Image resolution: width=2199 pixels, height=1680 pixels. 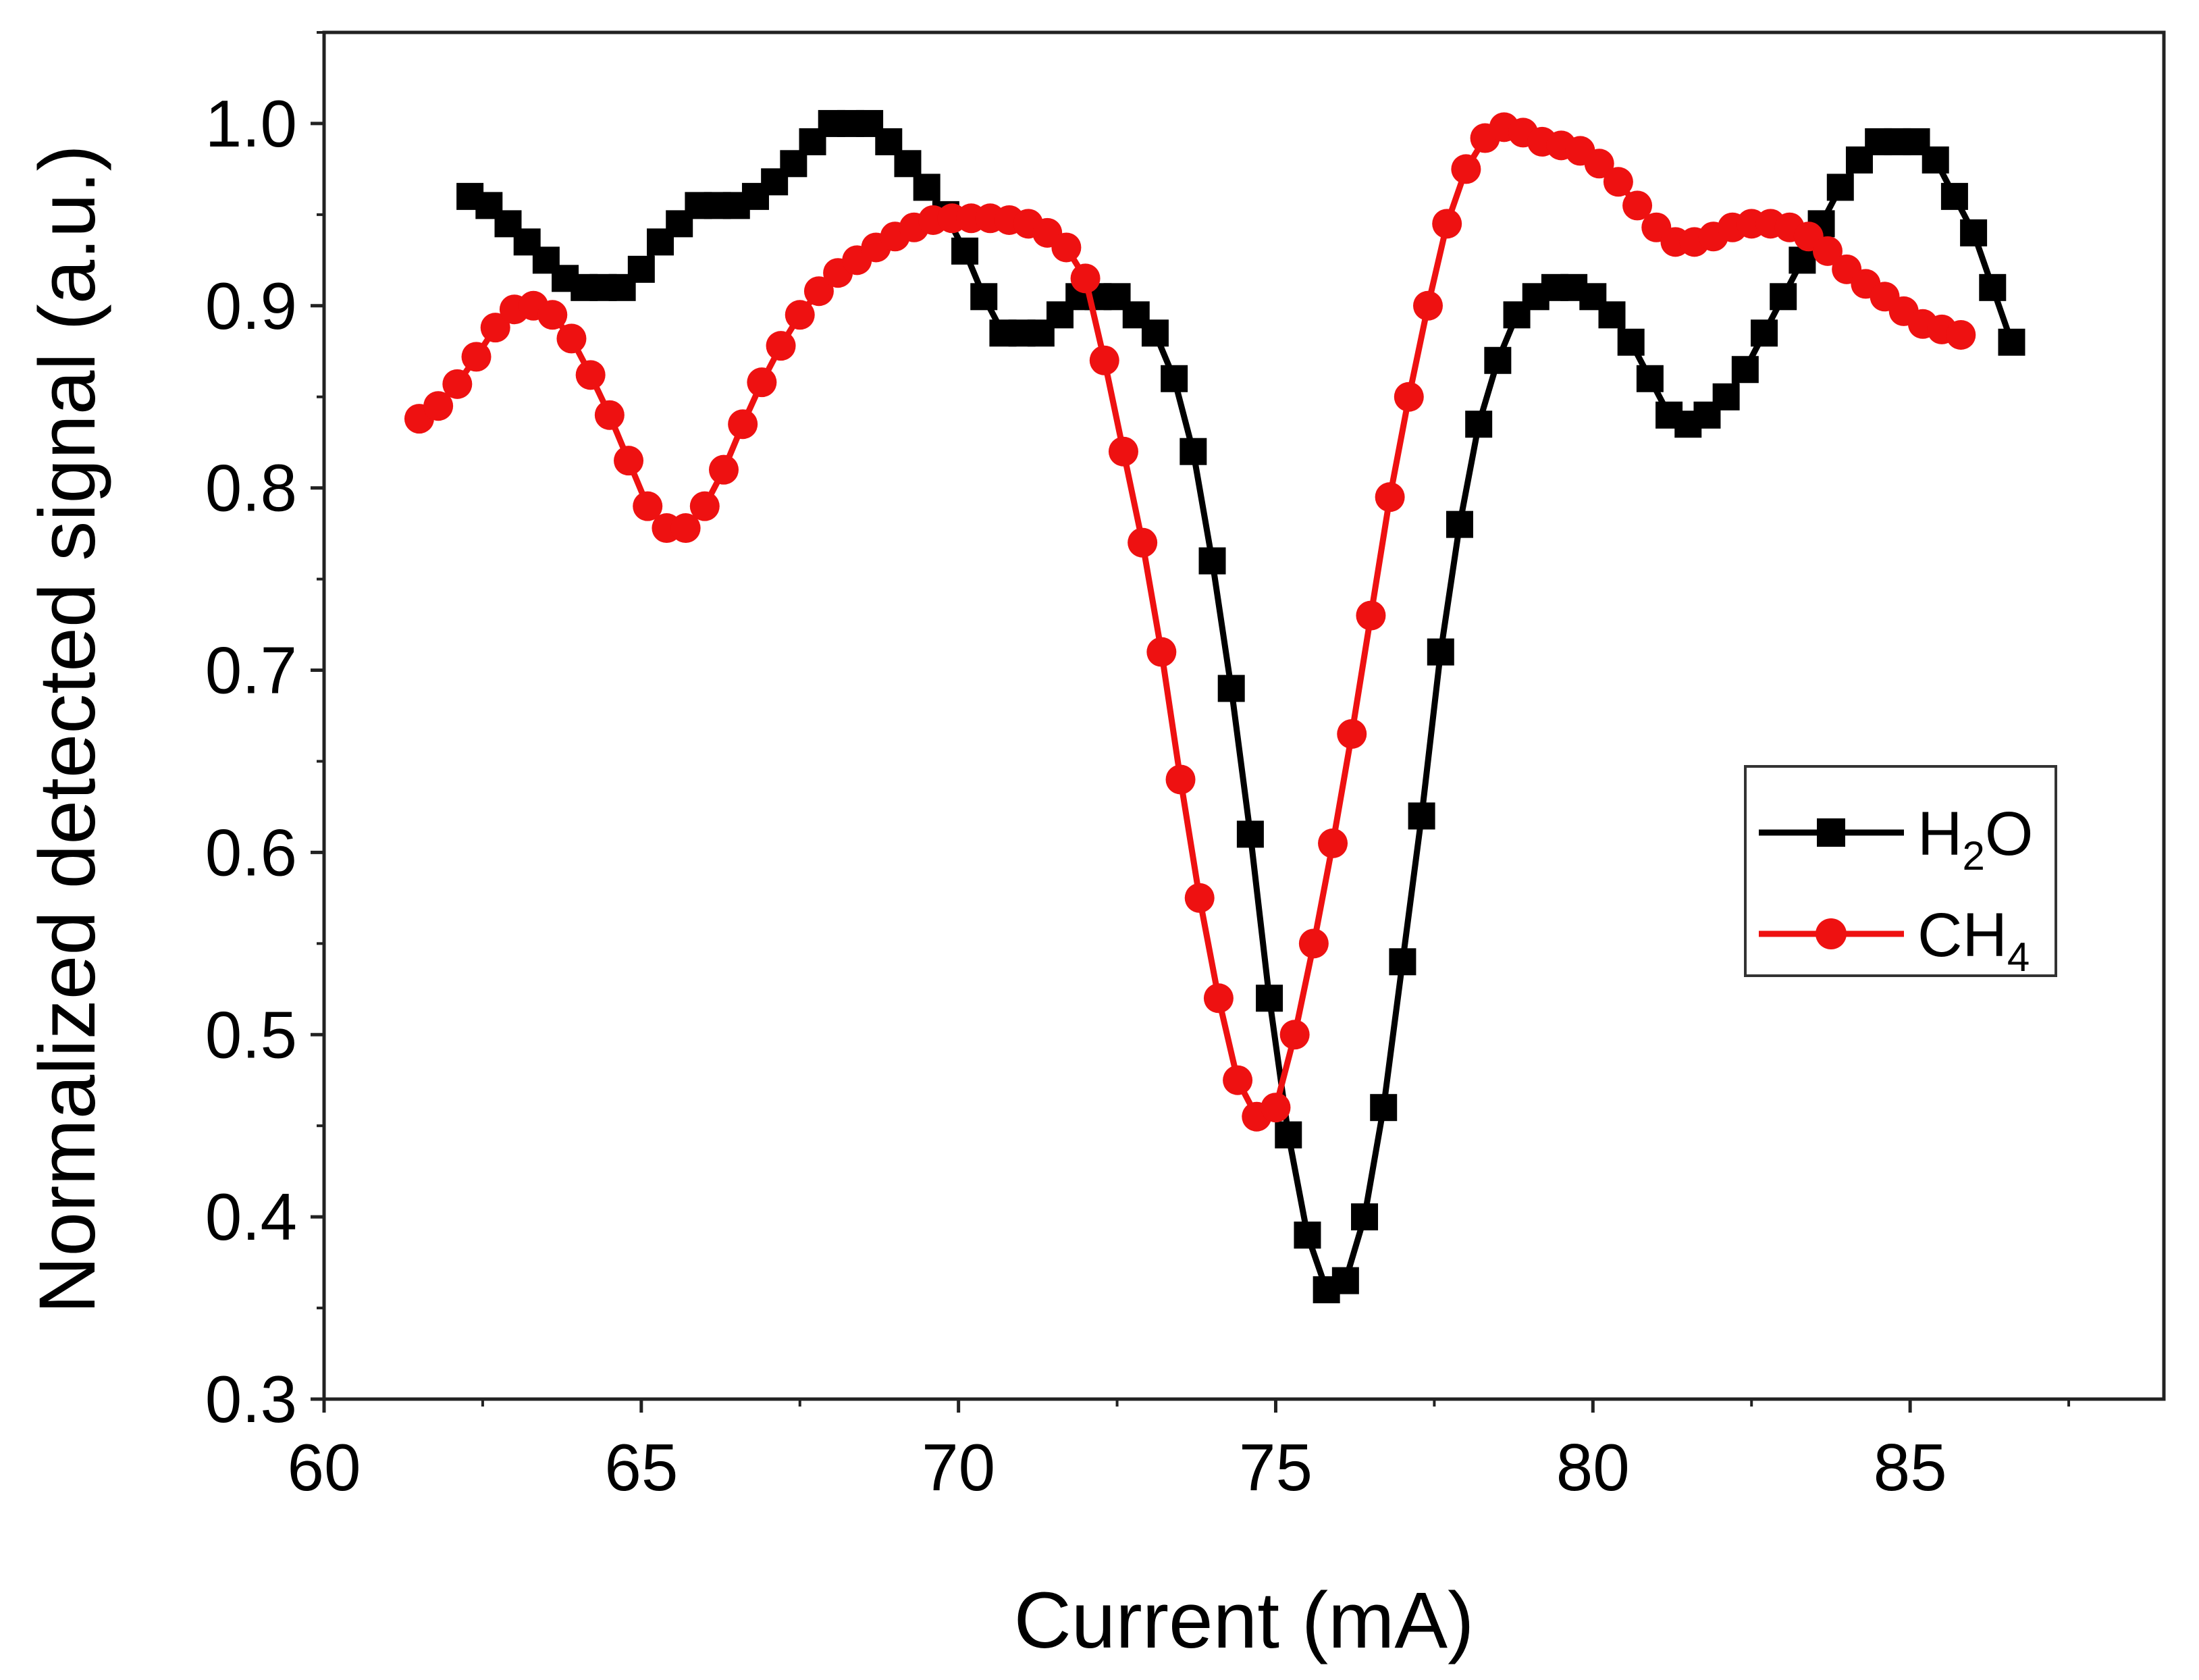 What do you see at coordinates (1910, 1467) in the screenshot?
I see `x-tick-label: 85` at bounding box center [1910, 1467].